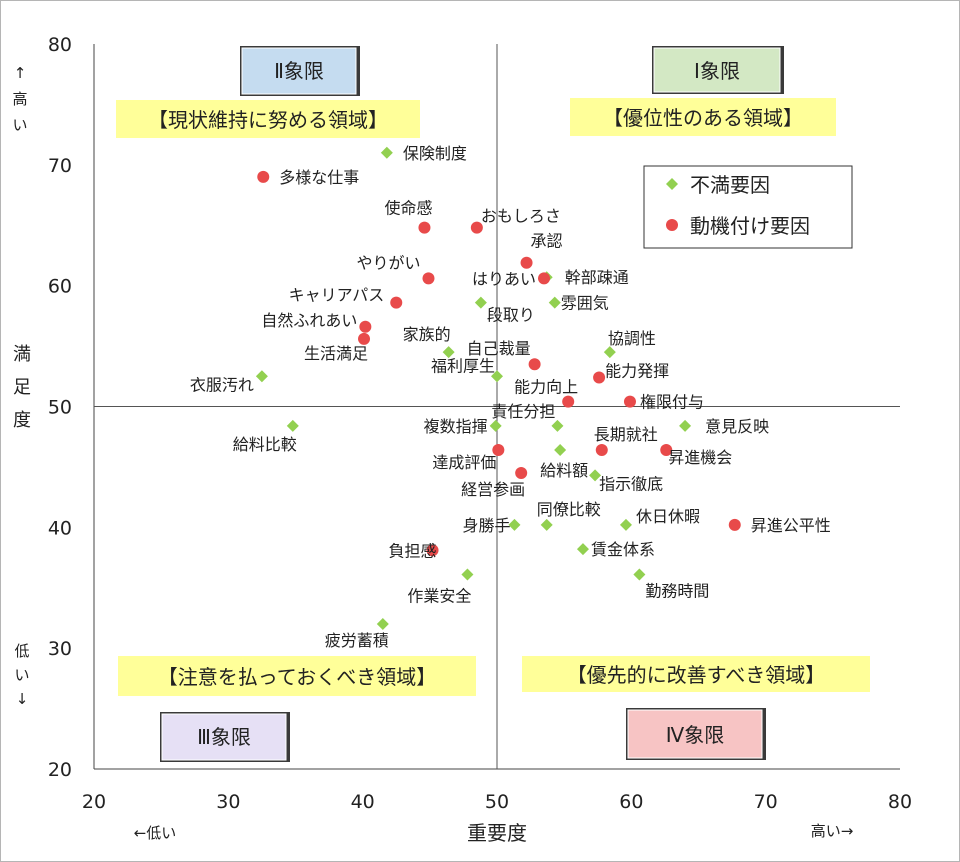  Describe the element at coordinates (750, 226) in the screenshot. I see `legend-label-motivation: 動機付け要因` at that location.